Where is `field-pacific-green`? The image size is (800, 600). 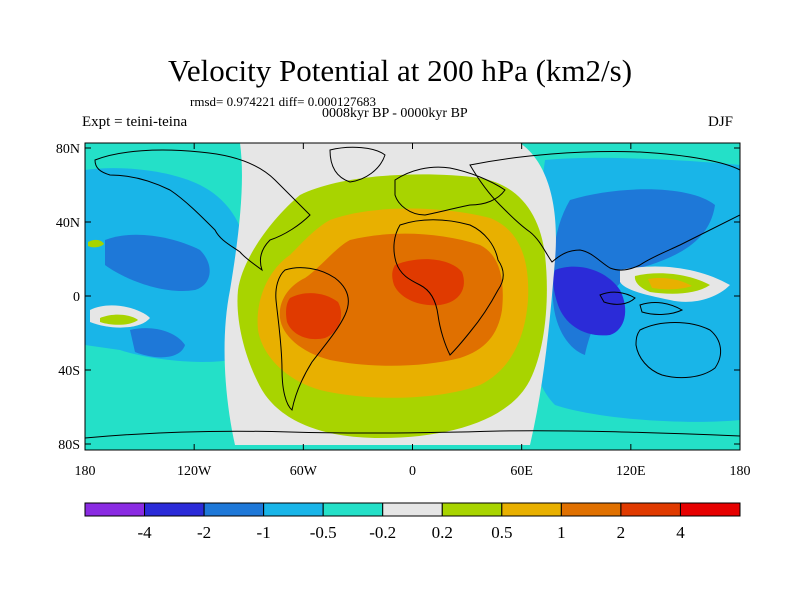 field-pacific-green is located at coordinates (119, 319).